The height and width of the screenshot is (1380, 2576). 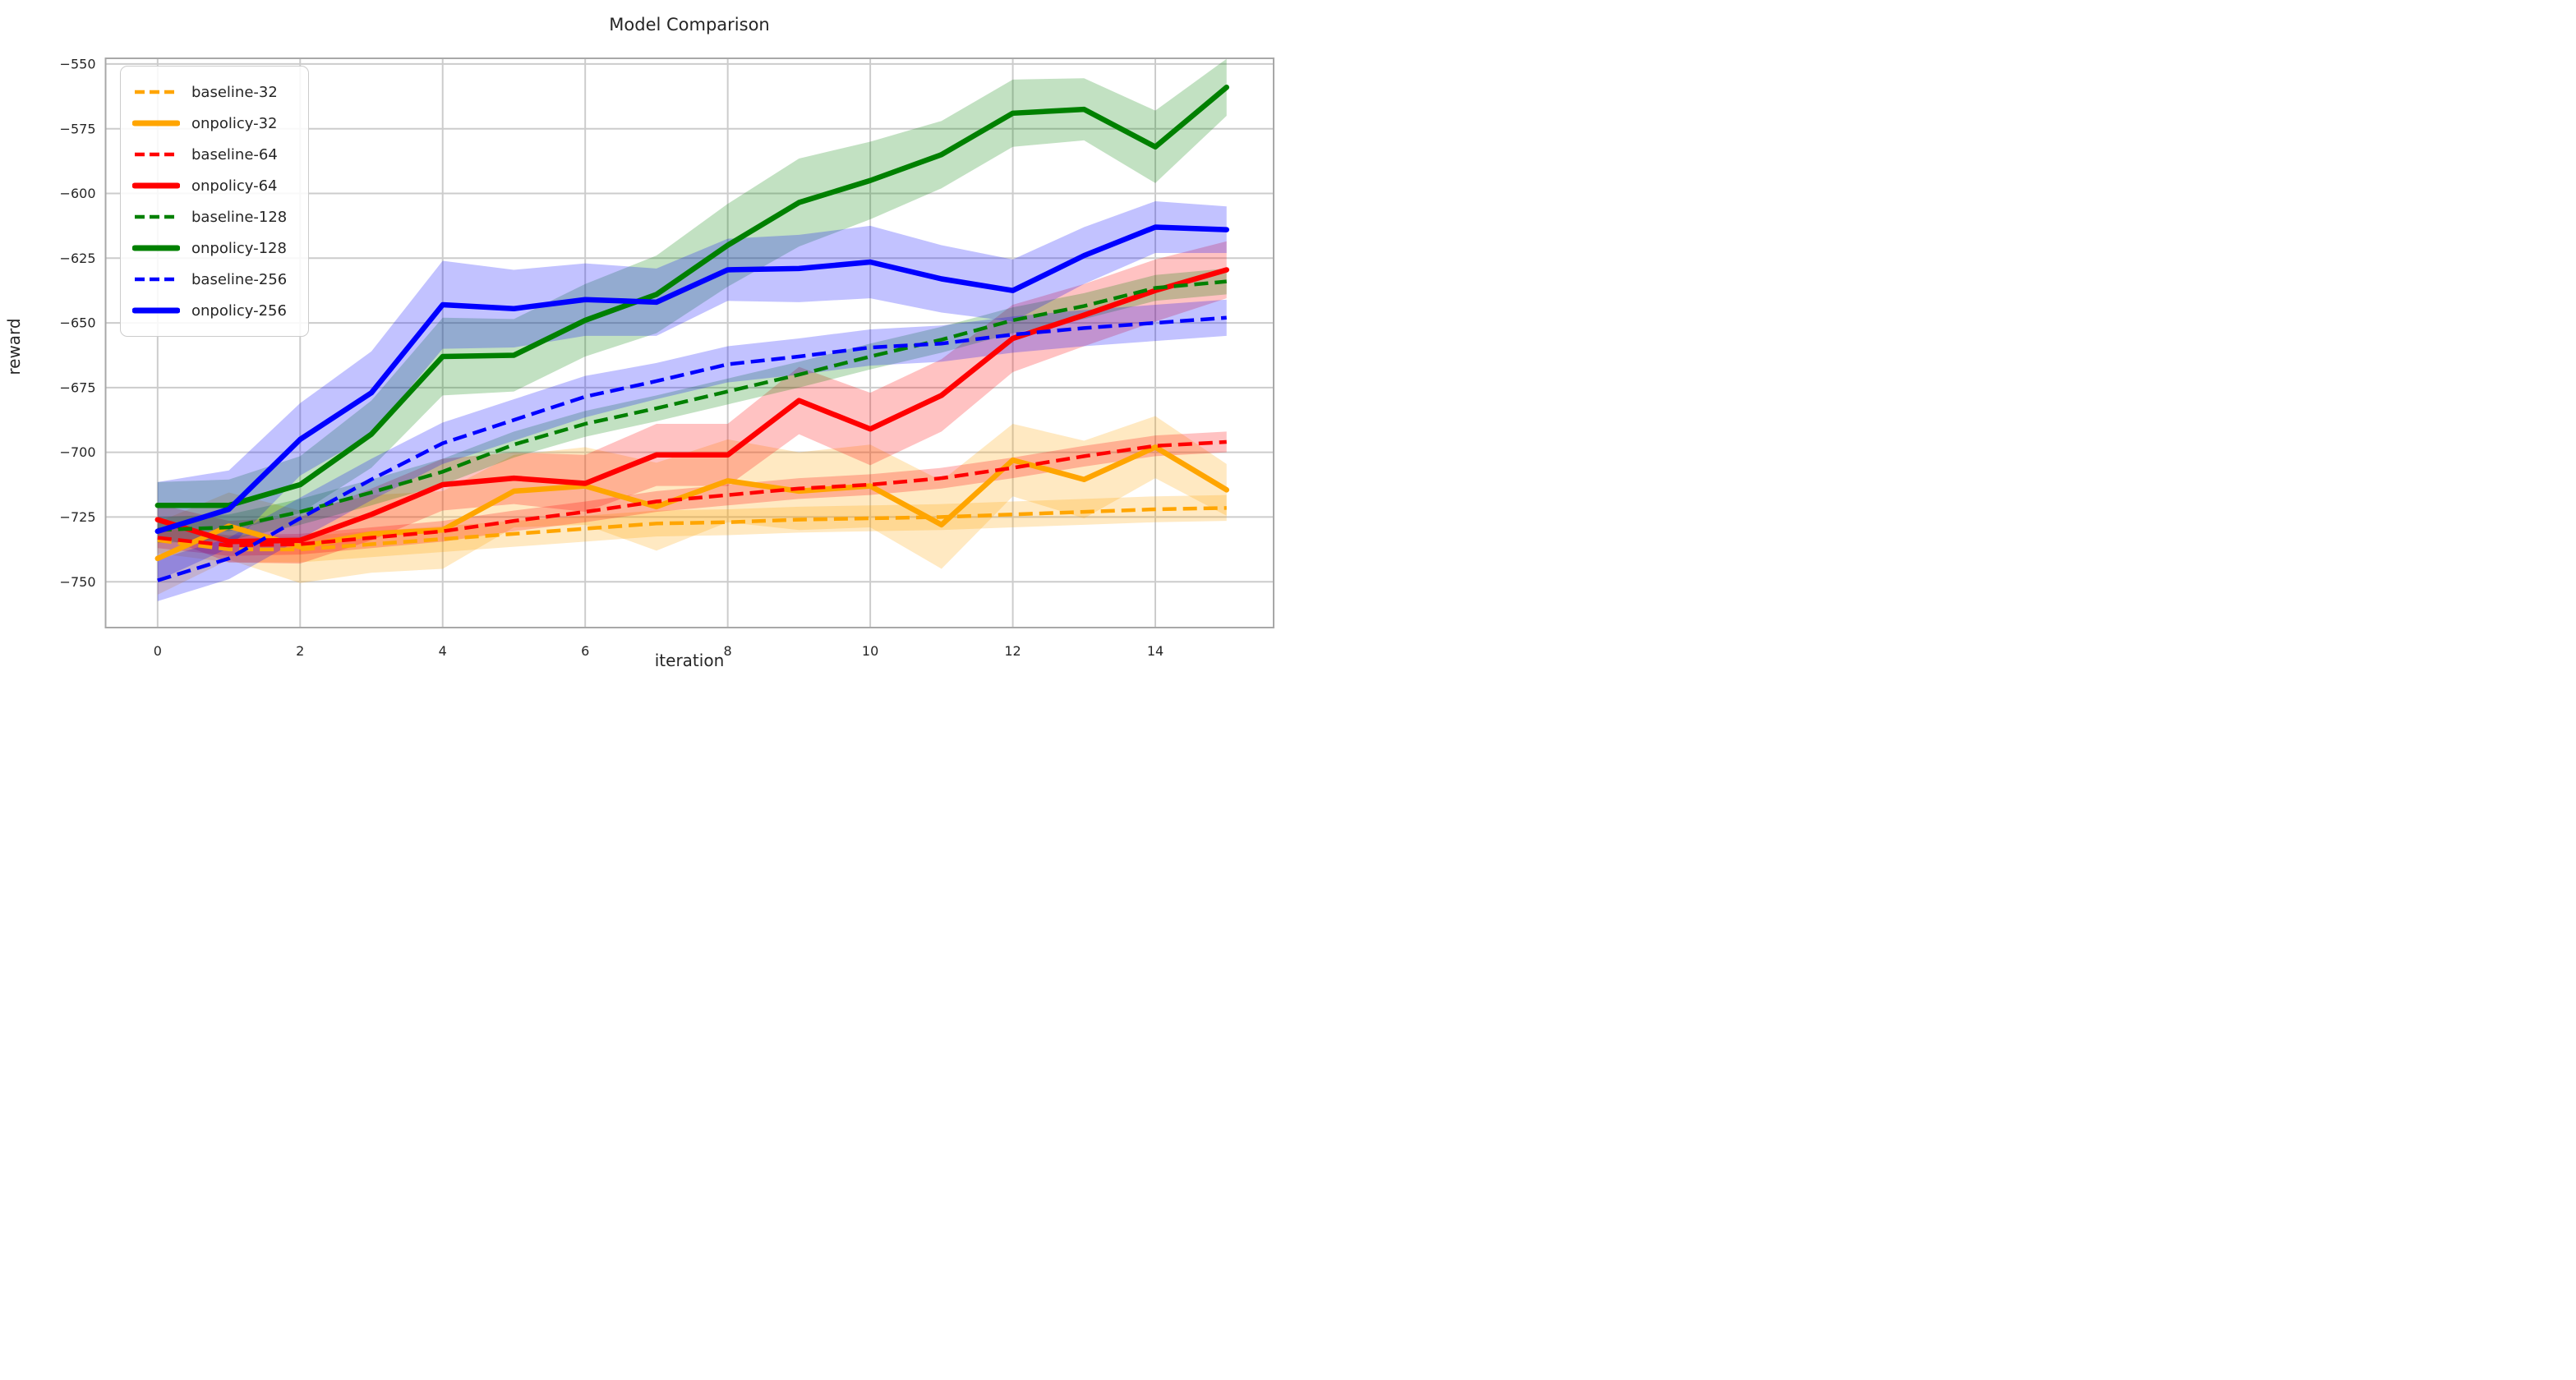 I want to click on y-tick-label: −550, so click(x=78, y=64).